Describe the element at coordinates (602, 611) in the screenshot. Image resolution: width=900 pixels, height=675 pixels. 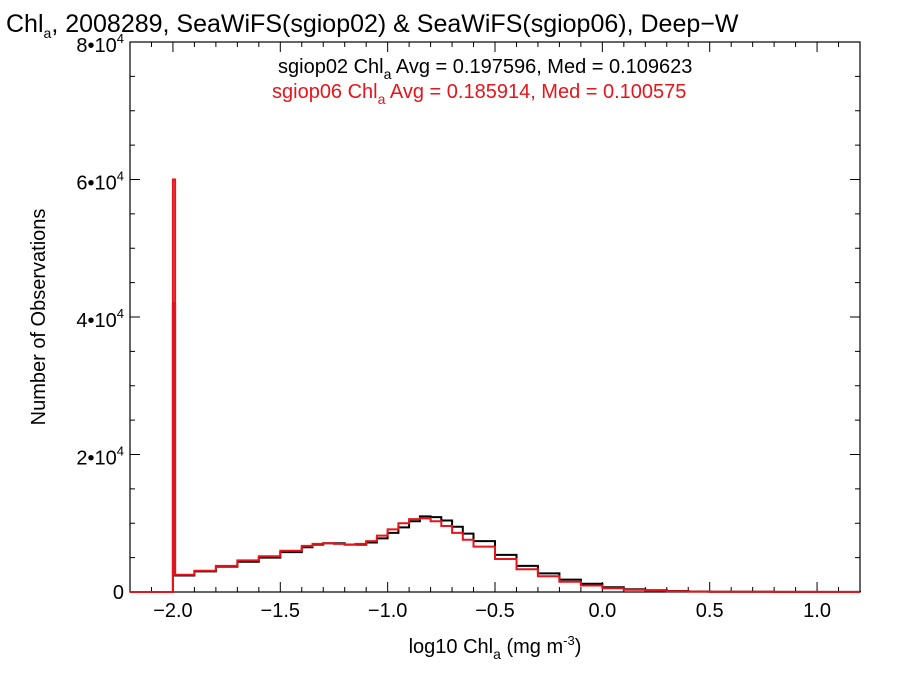
I see `x-tick-label: 0.0` at that location.